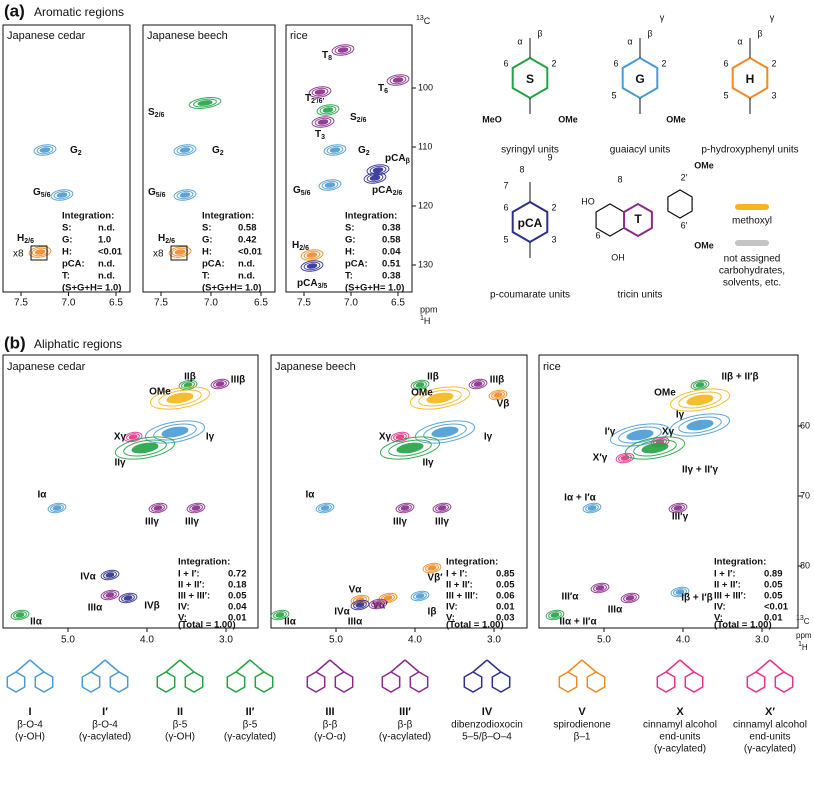  I want to click on legend-text: not assigned, so click(752, 259).